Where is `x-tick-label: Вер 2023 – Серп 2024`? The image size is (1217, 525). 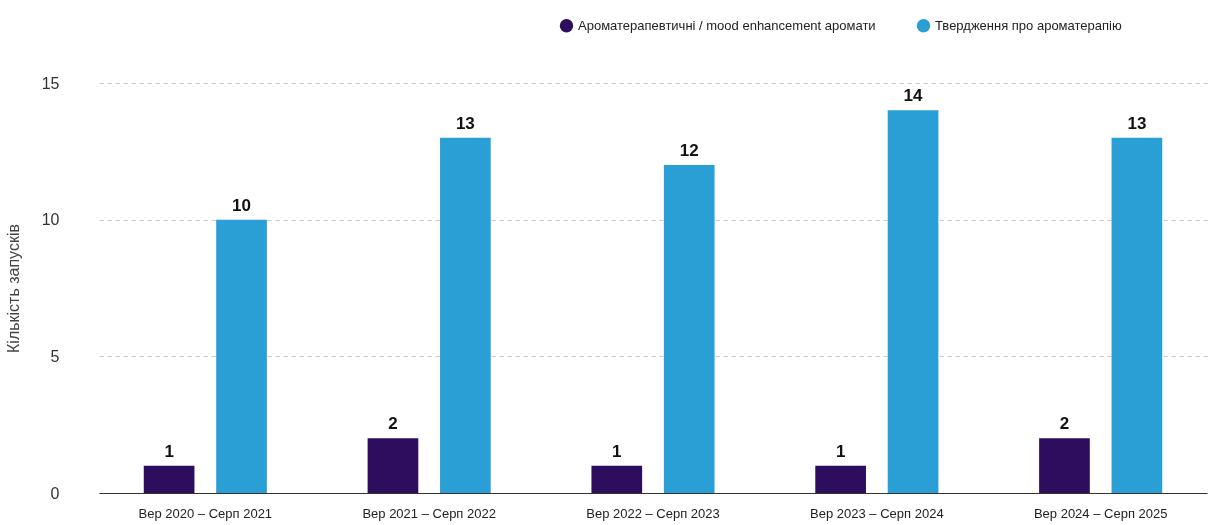
x-tick-label: Вер 2023 – Серп 2024 is located at coordinates (877, 513).